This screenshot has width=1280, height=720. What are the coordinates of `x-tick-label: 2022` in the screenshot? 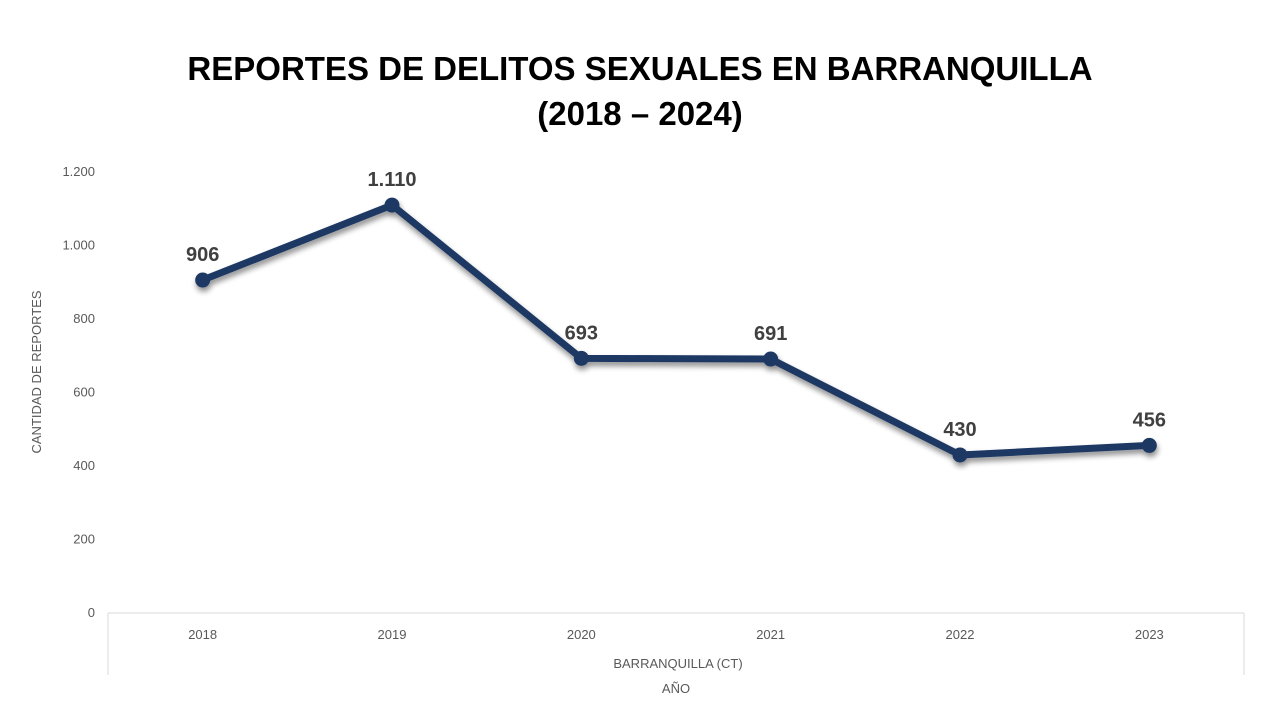 It's located at (960, 634).